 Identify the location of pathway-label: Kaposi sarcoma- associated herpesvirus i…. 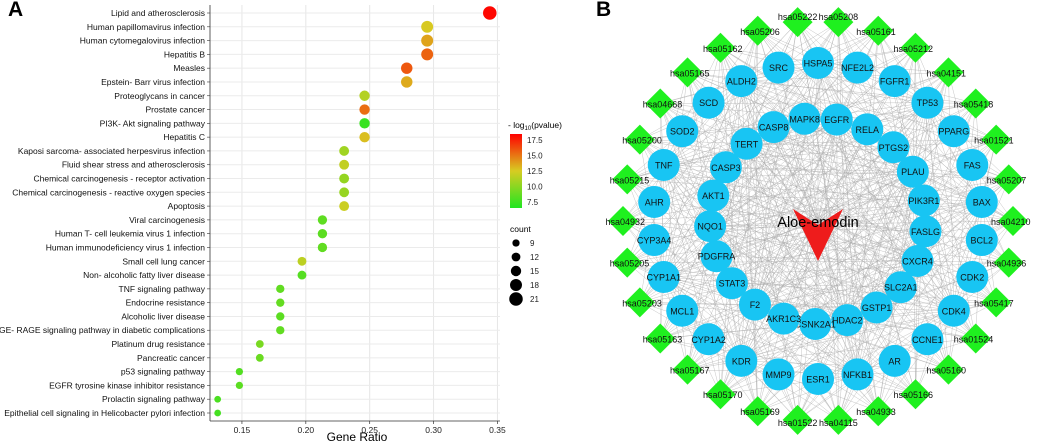
(111, 151).